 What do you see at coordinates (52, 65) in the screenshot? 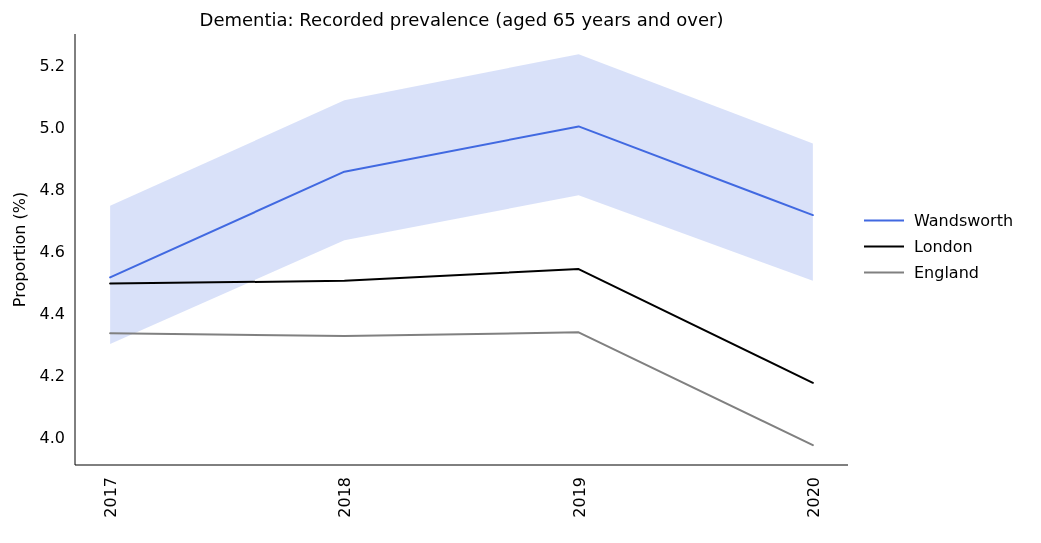
I see `y-tick-label: 5.2` at bounding box center [52, 65].